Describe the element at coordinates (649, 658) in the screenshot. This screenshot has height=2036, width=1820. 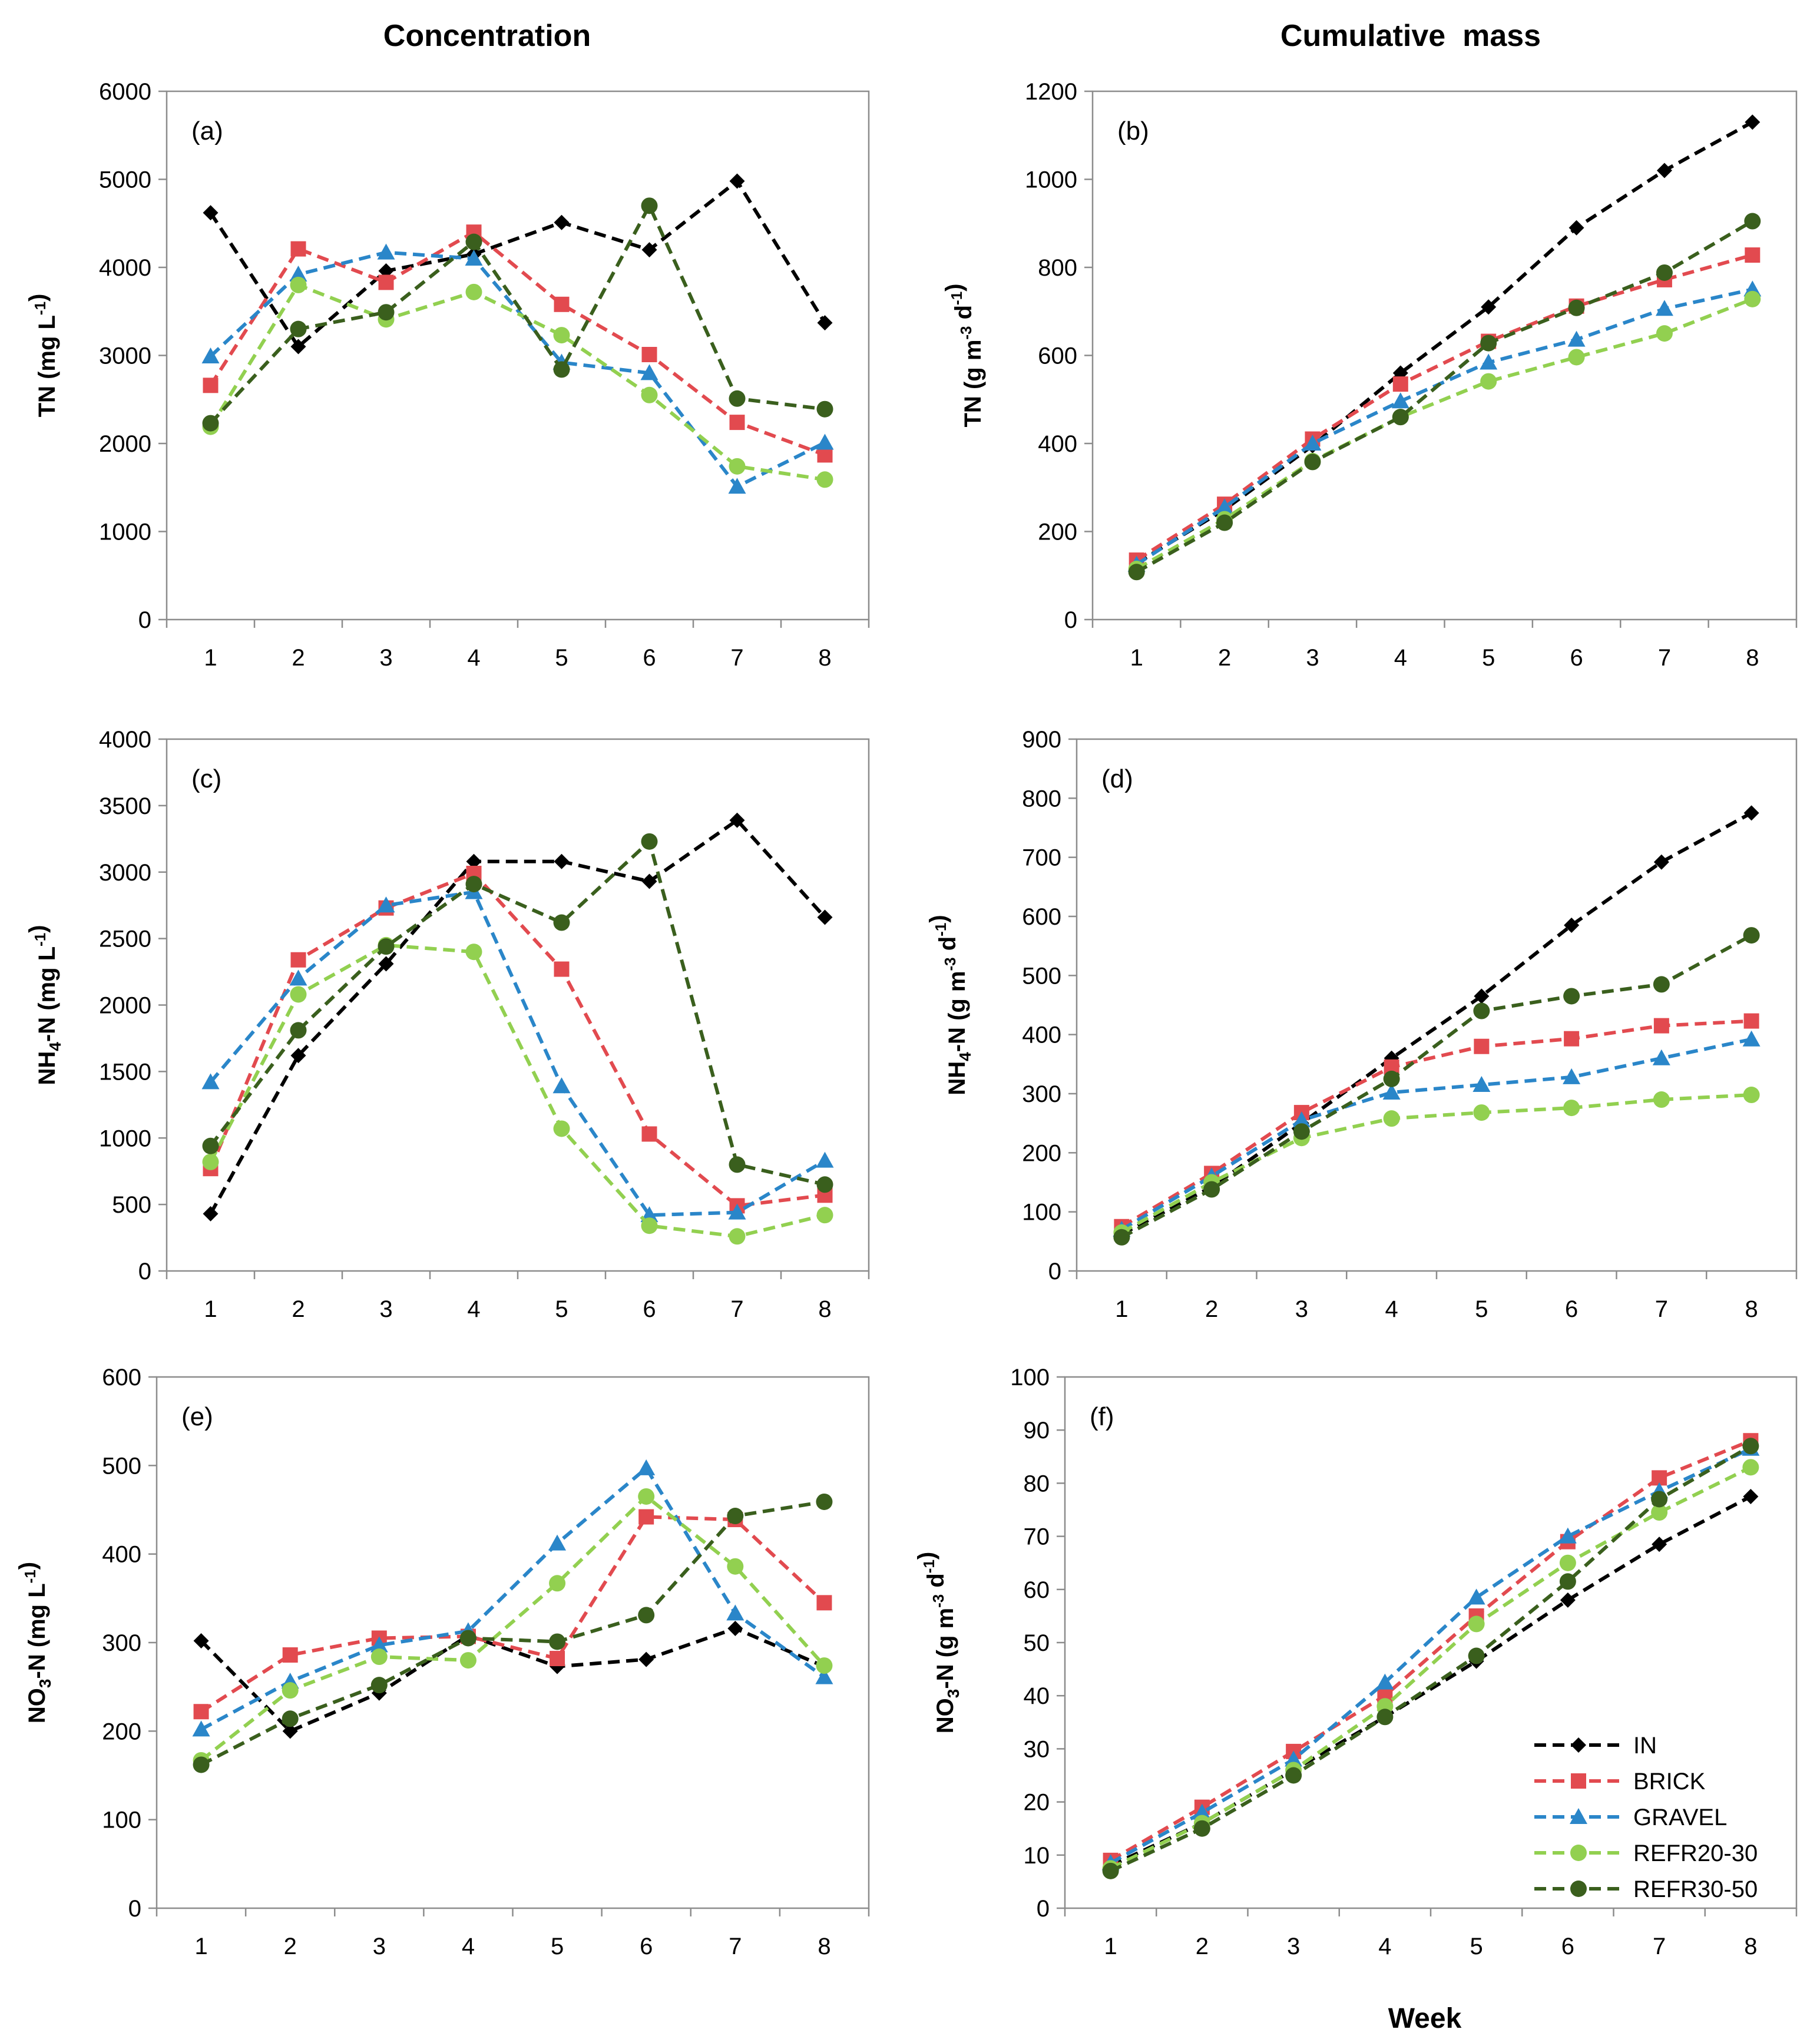
I see `panel-a-x-tick-label: 6` at that location.